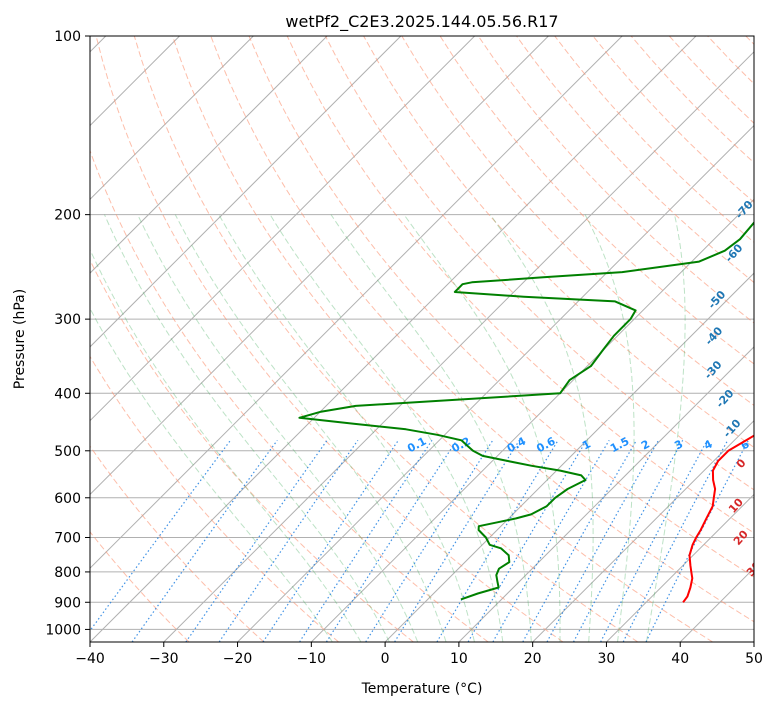 This screenshot has width=775, height=708. What do you see at coordinates (67, 603) in the screenshot?
I see `y-tick-label: 900` at bounding box center [67, 603].